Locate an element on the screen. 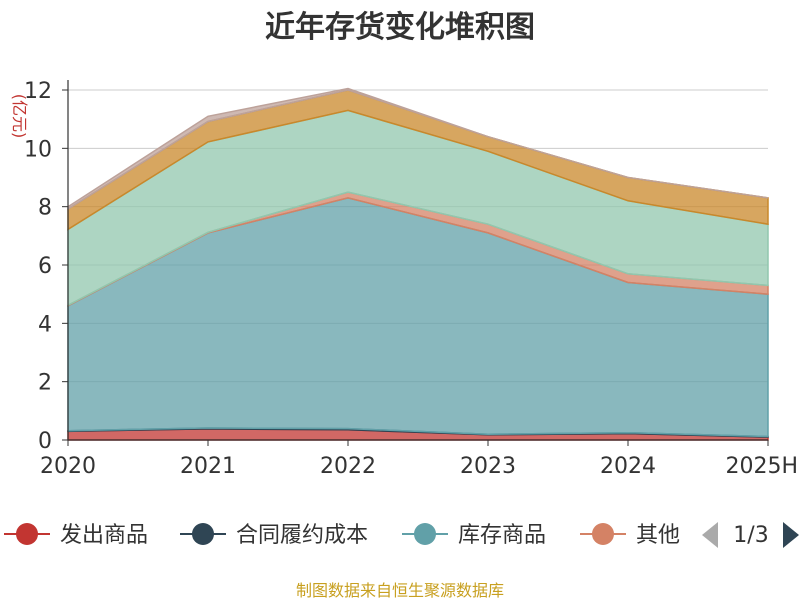 The height and width of the screenshot is (600, 800). data-source-note: 制图数据来自恒生聚源数据库 is located at coordinates (400, 590).